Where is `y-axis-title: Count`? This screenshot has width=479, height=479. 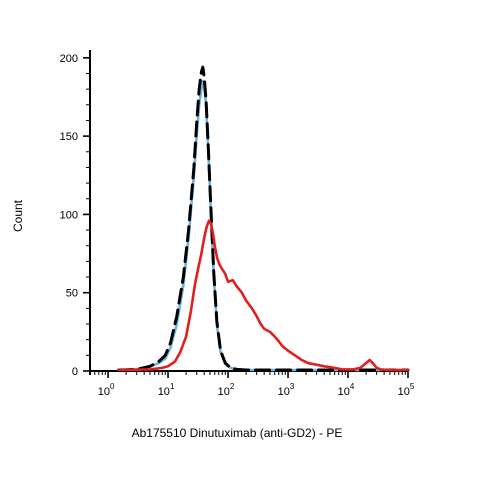
y-axis-title: Count is located at coordinates (18, 215).